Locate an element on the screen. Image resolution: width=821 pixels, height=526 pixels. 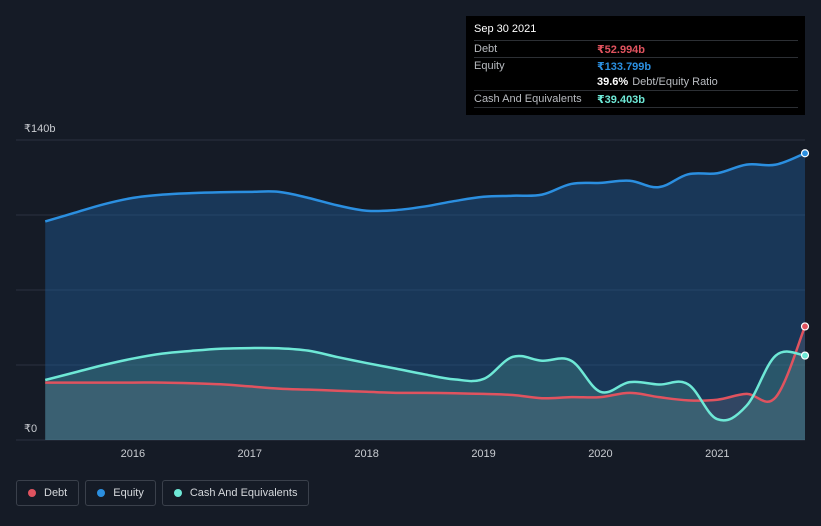
debt-dot-icon is located at coordinates (32, 493).